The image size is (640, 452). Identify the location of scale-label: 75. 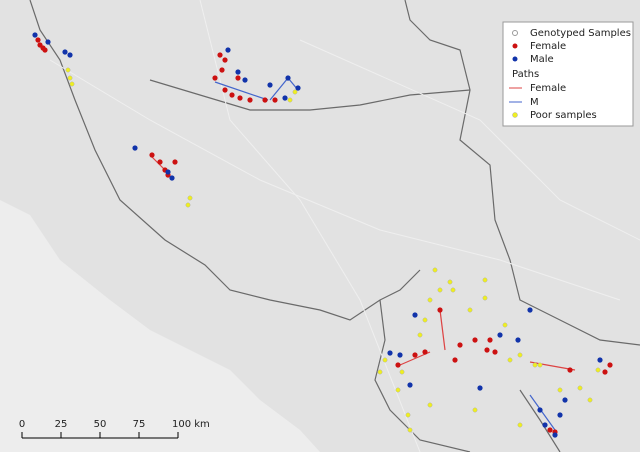
(139, 424).